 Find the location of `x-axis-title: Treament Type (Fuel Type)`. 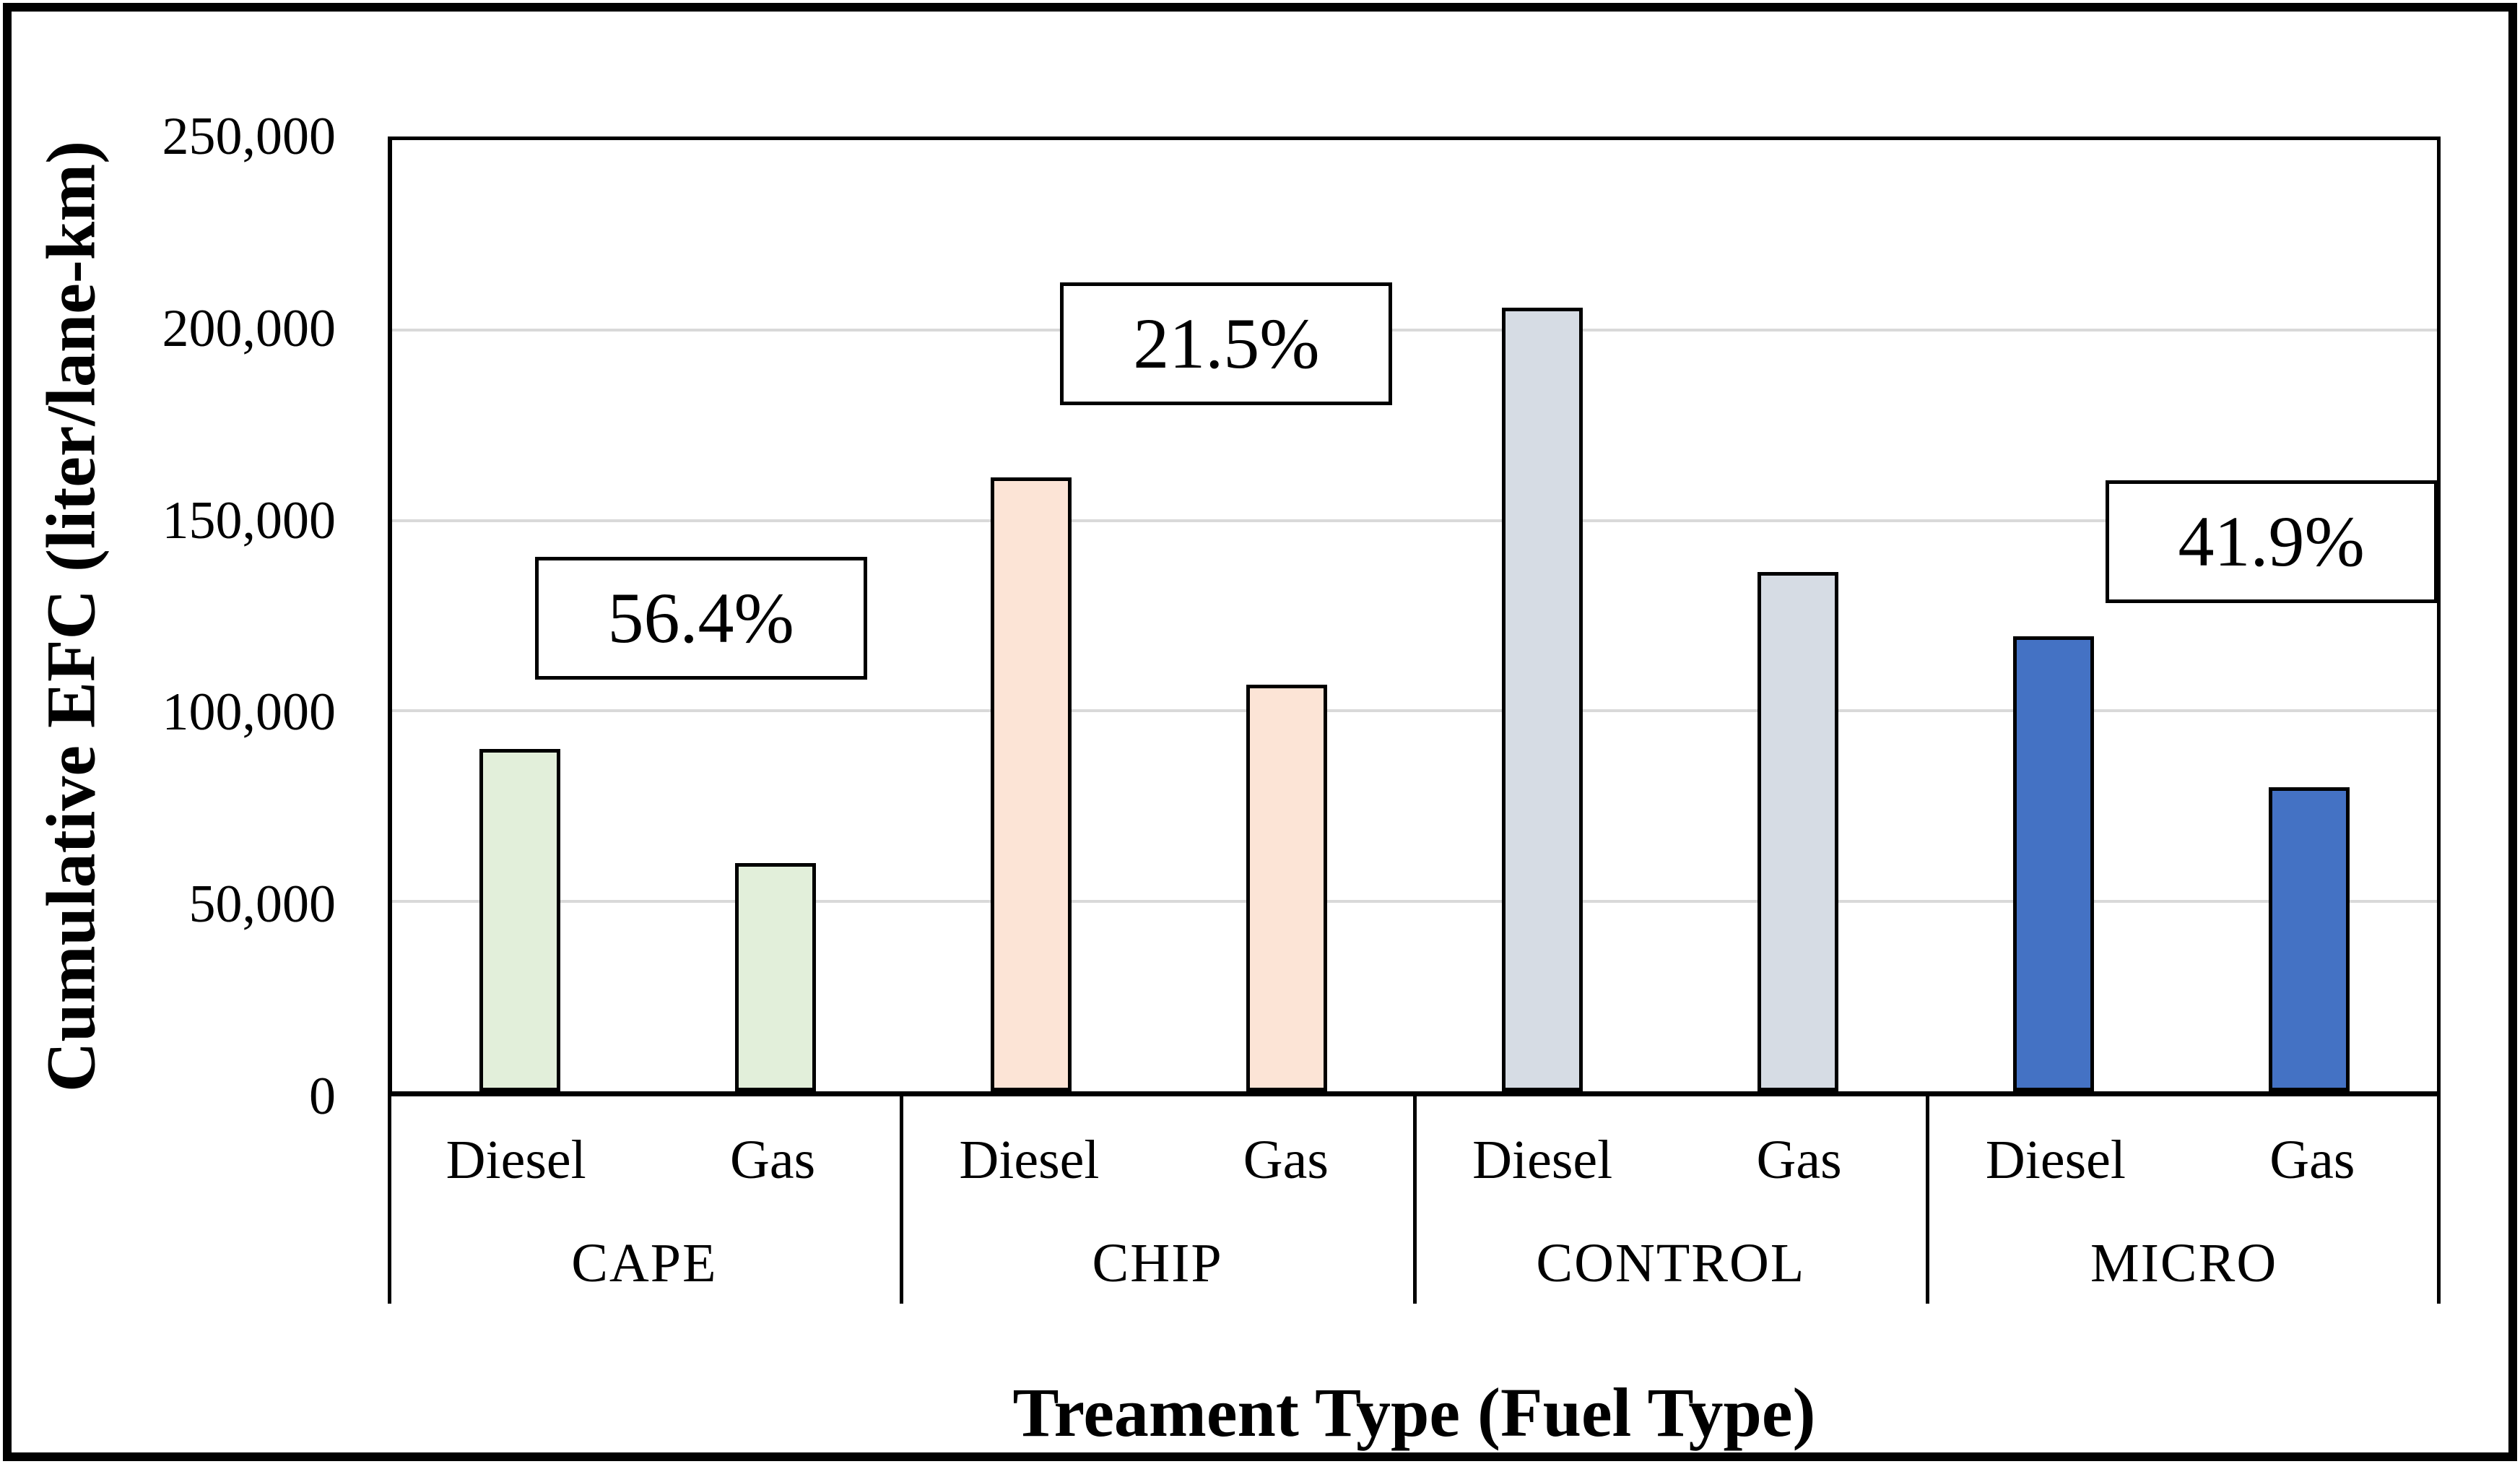

x-axis-title: Treament Type (Fuel Type) is located at coordinates (1414, 1412).